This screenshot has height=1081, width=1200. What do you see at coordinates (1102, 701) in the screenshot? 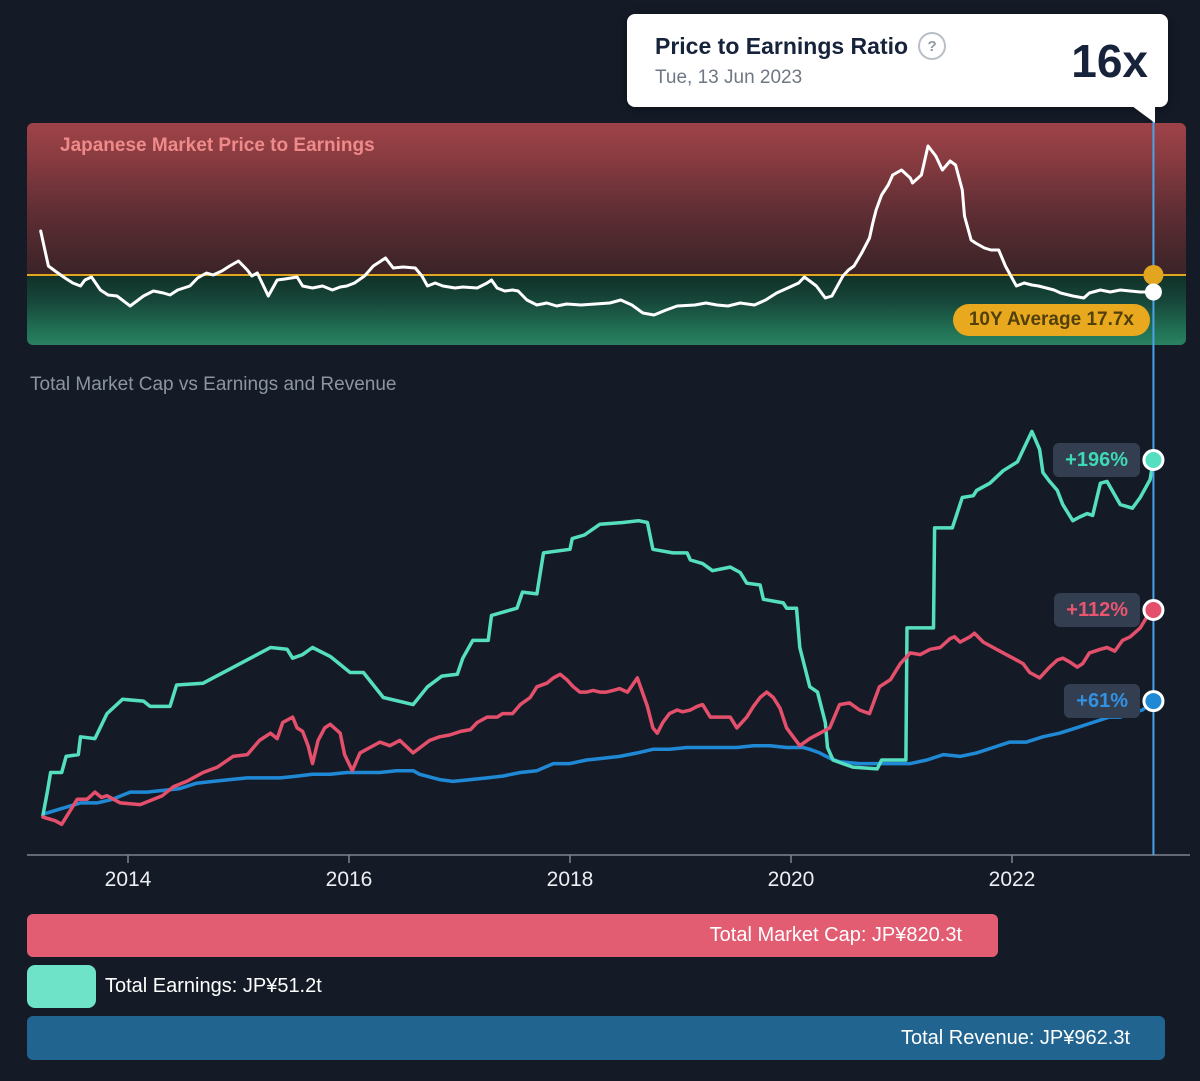
I see `revenue-change-chip: +61%` at bounding box center [1102, 701].